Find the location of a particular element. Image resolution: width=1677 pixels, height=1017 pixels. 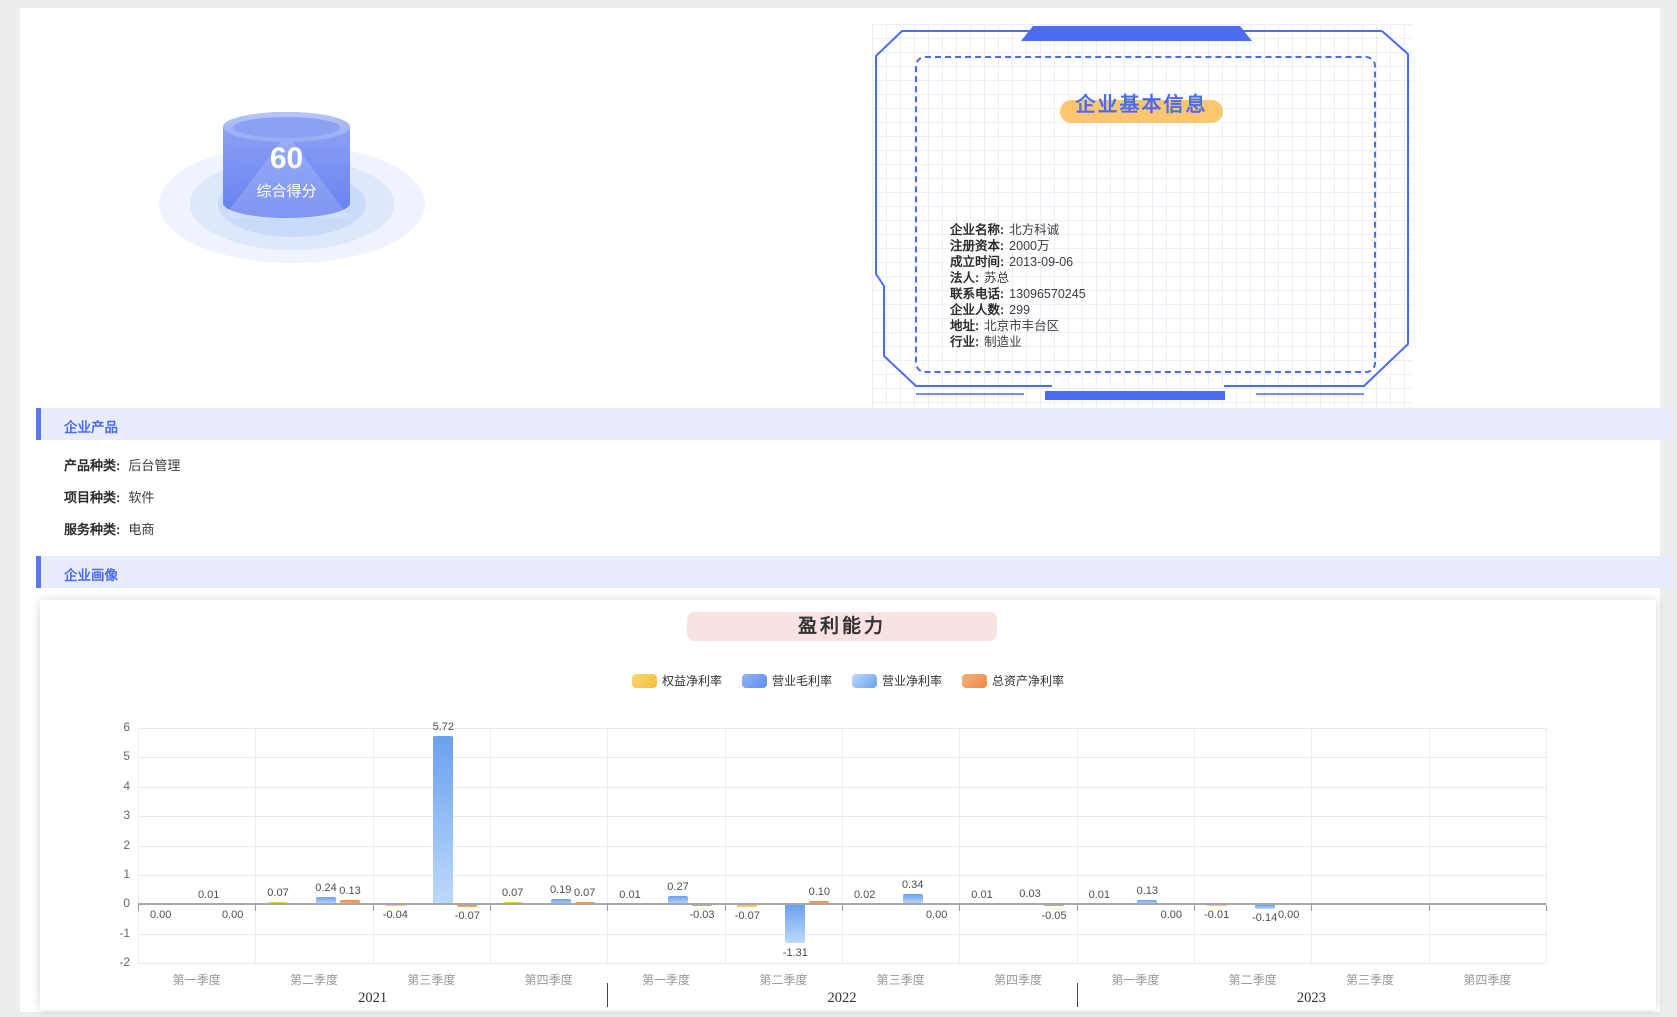

y-axis-label: 5 is located at coordinates (126, 756).